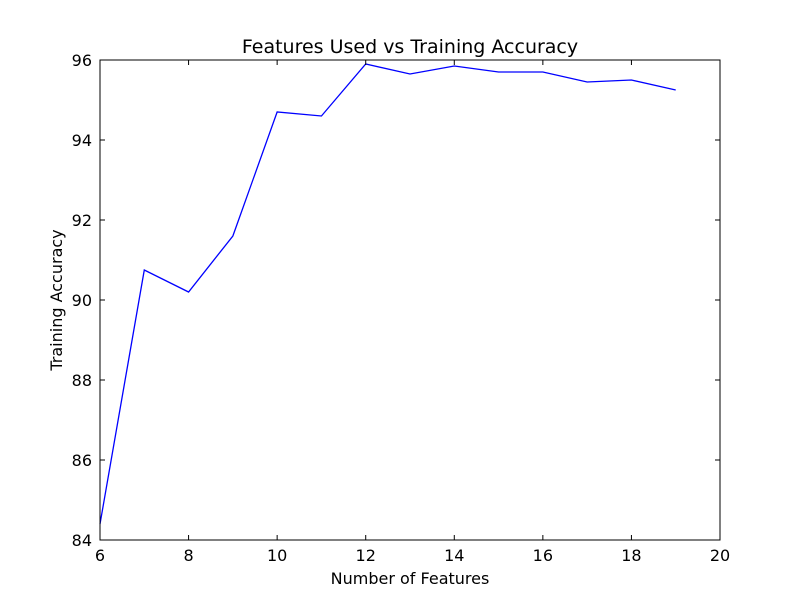  Describe the element at coordinates (410, 47) in the screenshot. I see `chart-title: Features Used vs Training Accuracy` at that location.